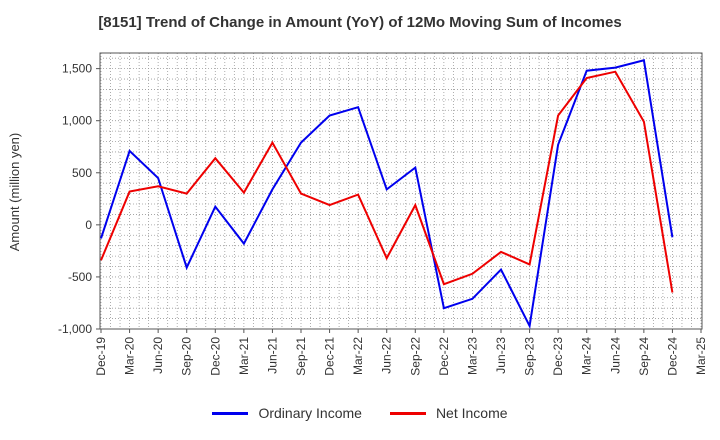 The height and width of the screenshot is (440, 720). What do you see at coordinates (77, 69) in the screenshot?
I see `y-tick-label: 1,500` at bounding box center [77, 69].